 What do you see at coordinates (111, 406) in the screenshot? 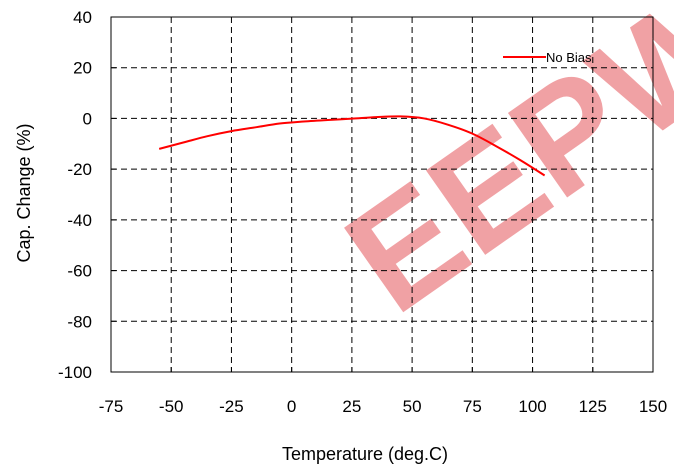
I see `x-tick-label: -75` at bounding box center [111, 406].